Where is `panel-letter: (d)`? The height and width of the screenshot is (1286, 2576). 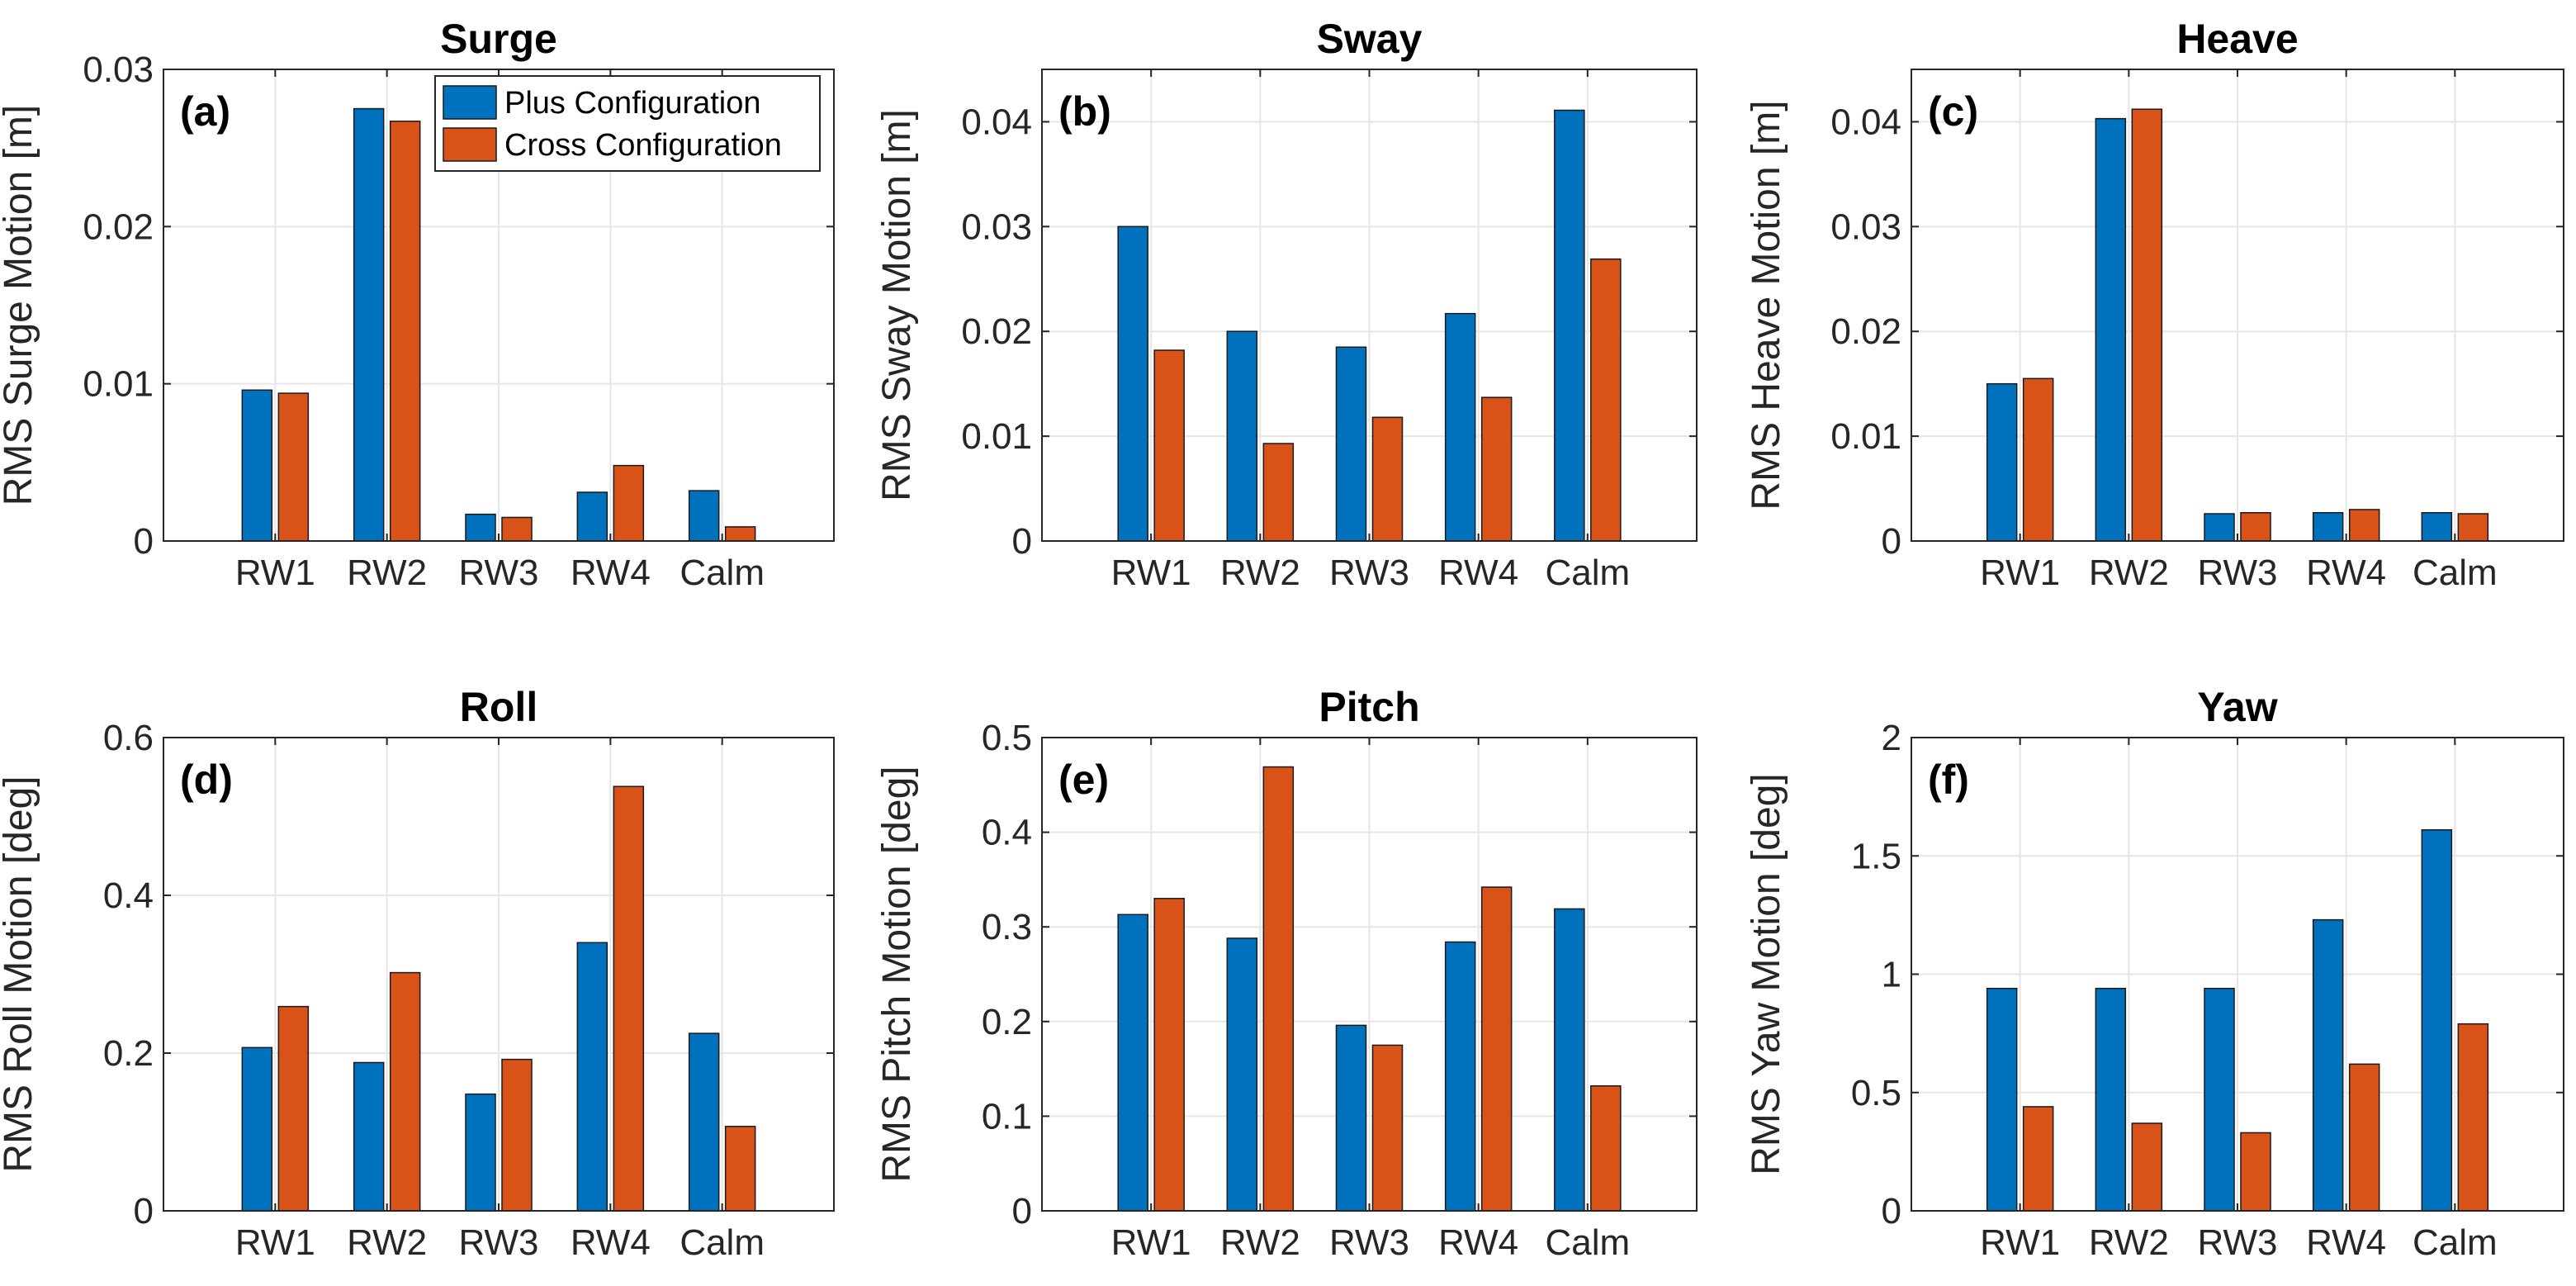
panel-letter: (d) is located at coordinates (206, 780).